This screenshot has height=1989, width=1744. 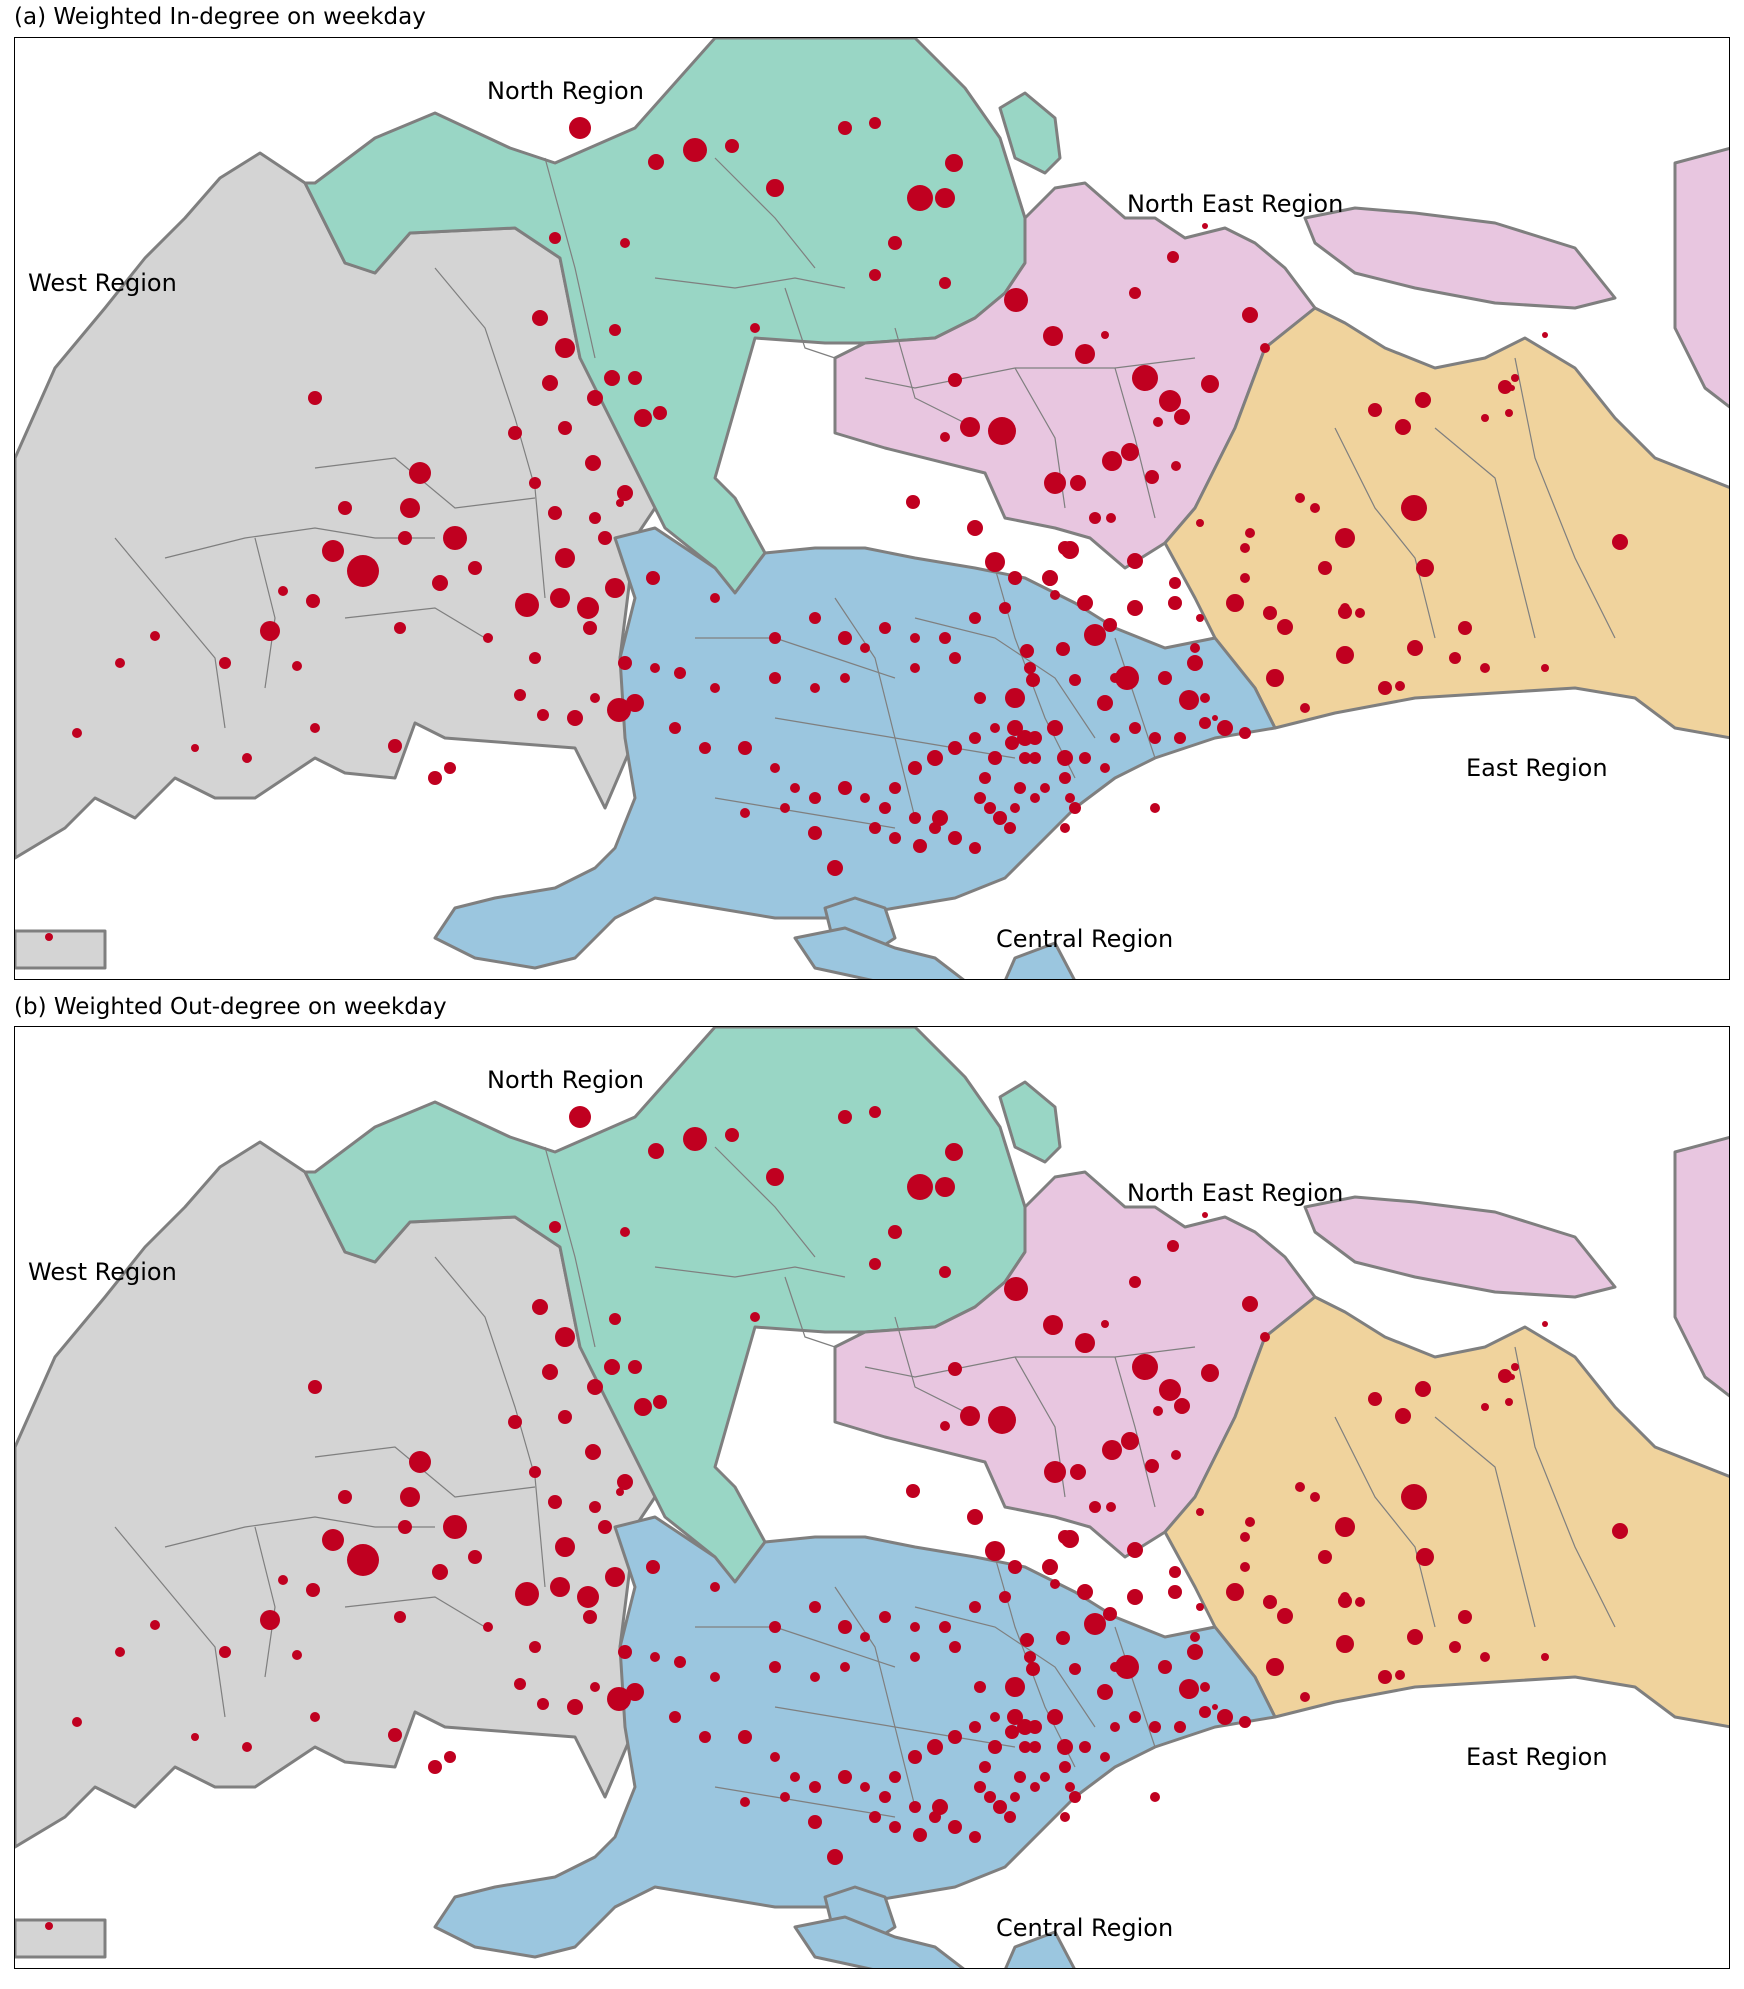 I want to click on region-label-north-east: North East Region, so click(x=1235, y=1193).